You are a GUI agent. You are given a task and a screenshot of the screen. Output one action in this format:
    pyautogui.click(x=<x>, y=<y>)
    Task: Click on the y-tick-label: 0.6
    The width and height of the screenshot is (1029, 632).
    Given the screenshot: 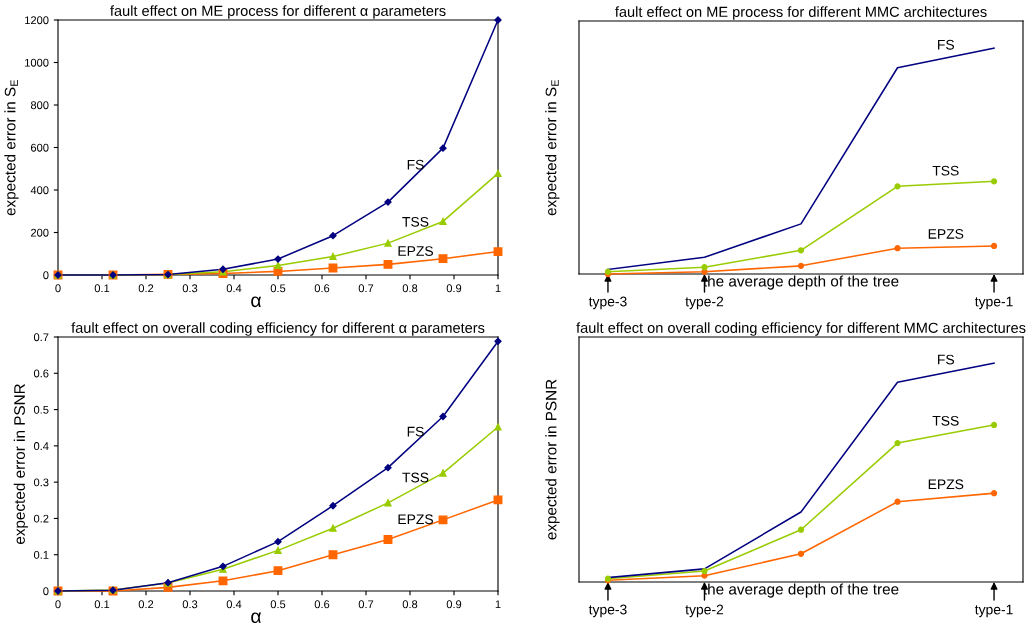 What is the action you would take?
    pyautogui.click(x=41, y=373)
    